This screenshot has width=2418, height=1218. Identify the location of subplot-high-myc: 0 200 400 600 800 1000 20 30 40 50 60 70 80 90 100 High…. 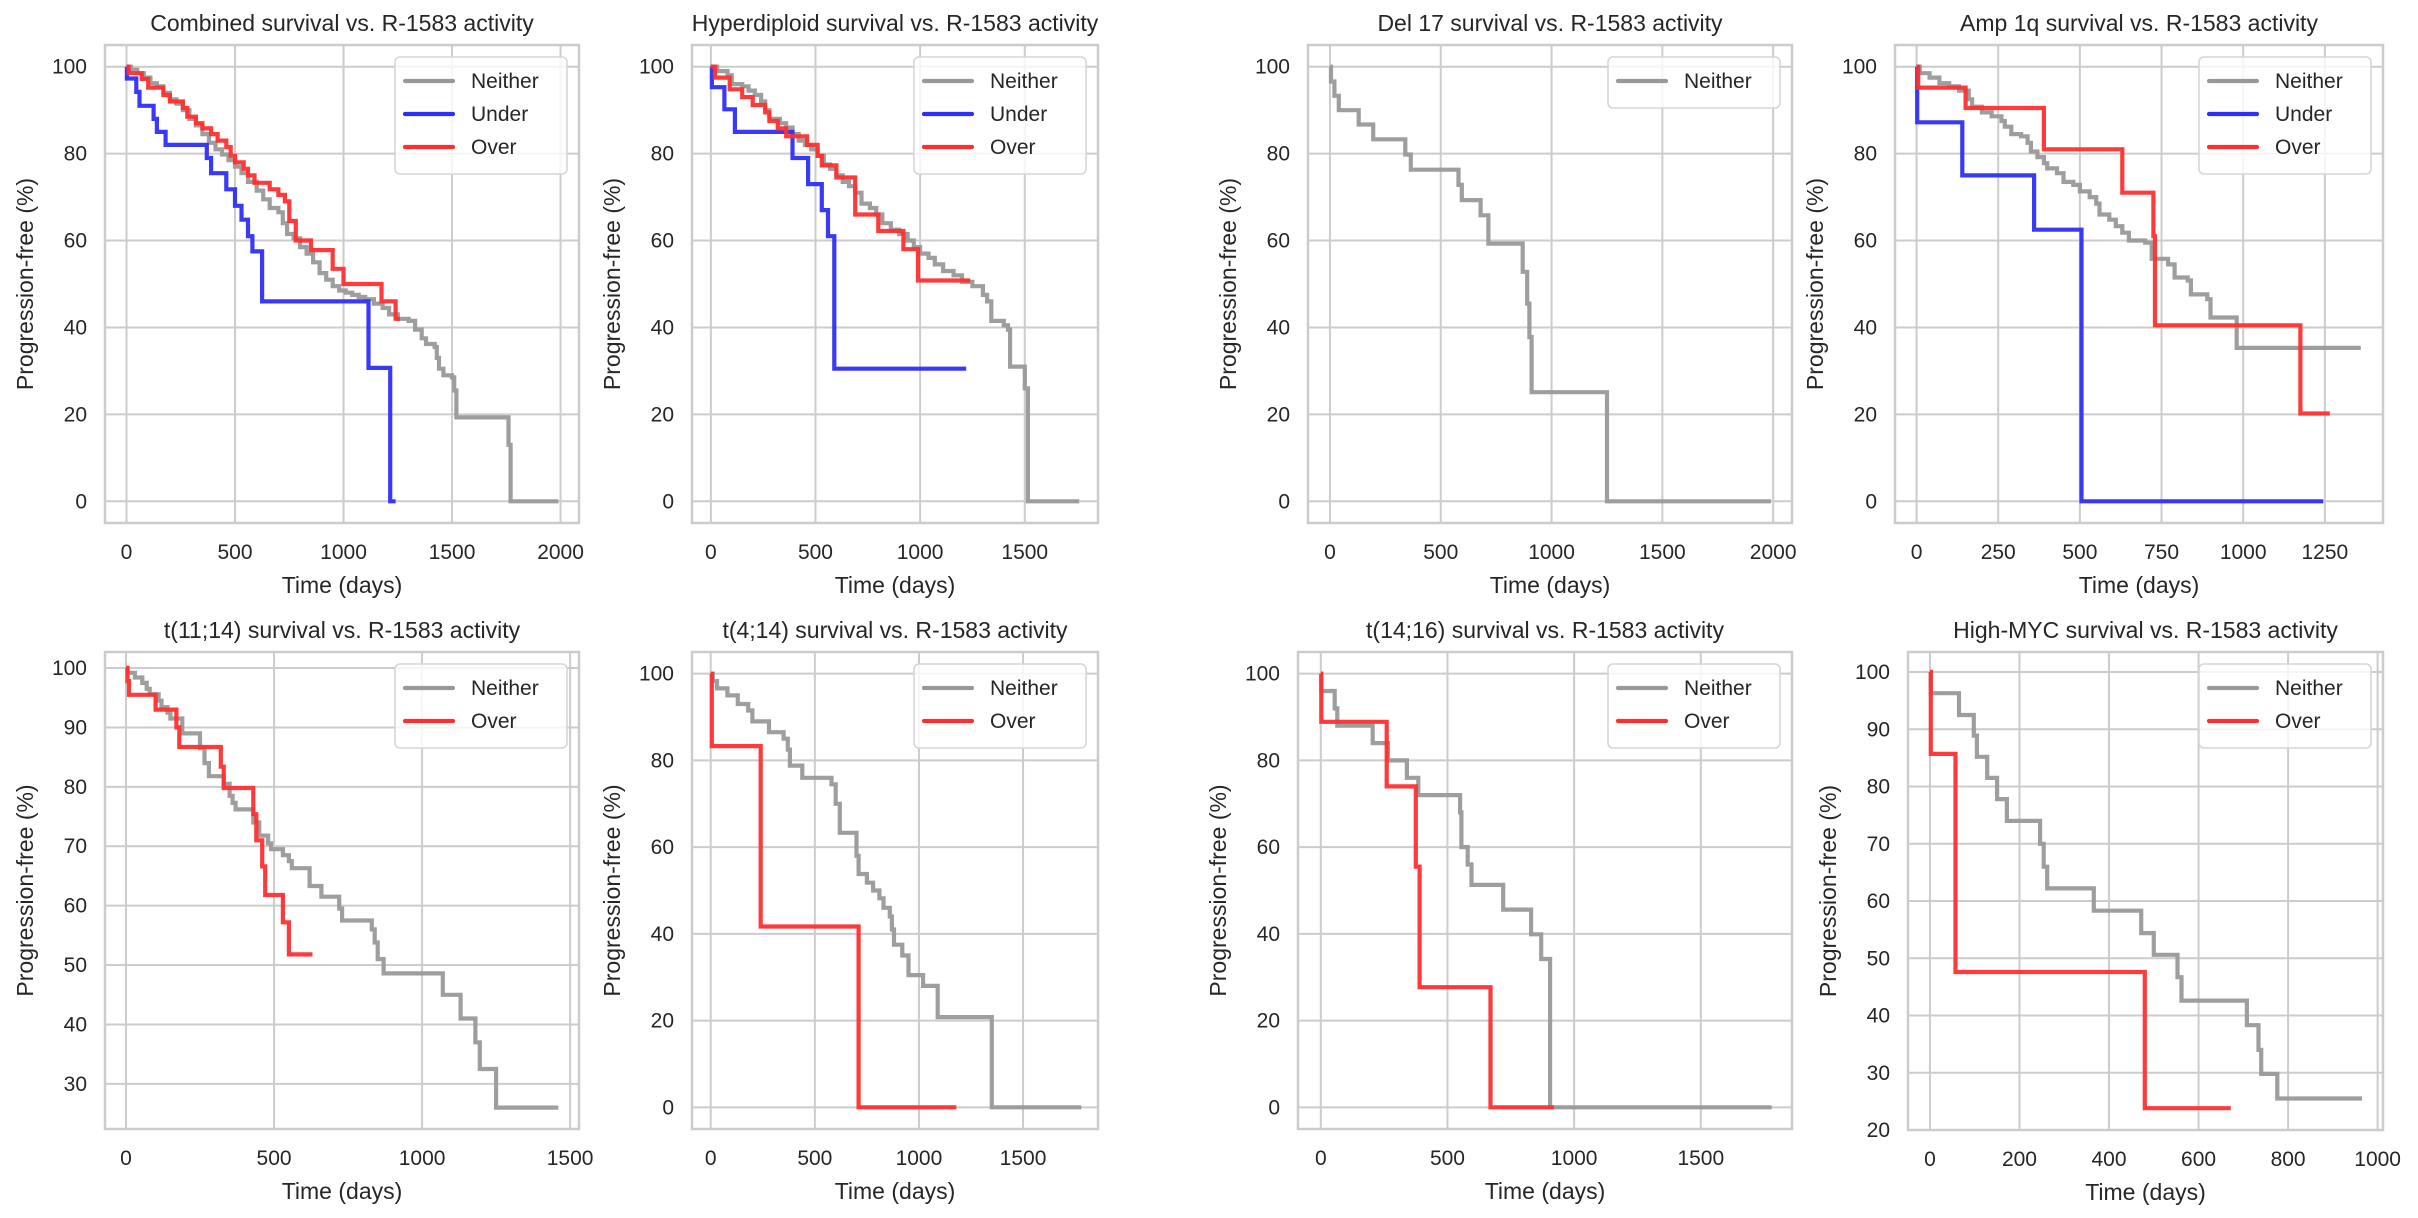
(2108, 911).